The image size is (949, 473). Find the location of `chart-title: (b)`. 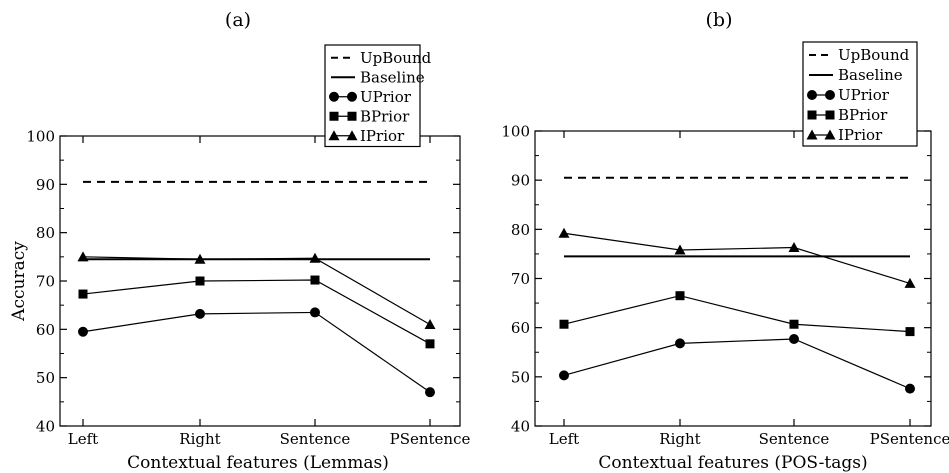

chart-title: (b) is located at coordinates (719, 20).